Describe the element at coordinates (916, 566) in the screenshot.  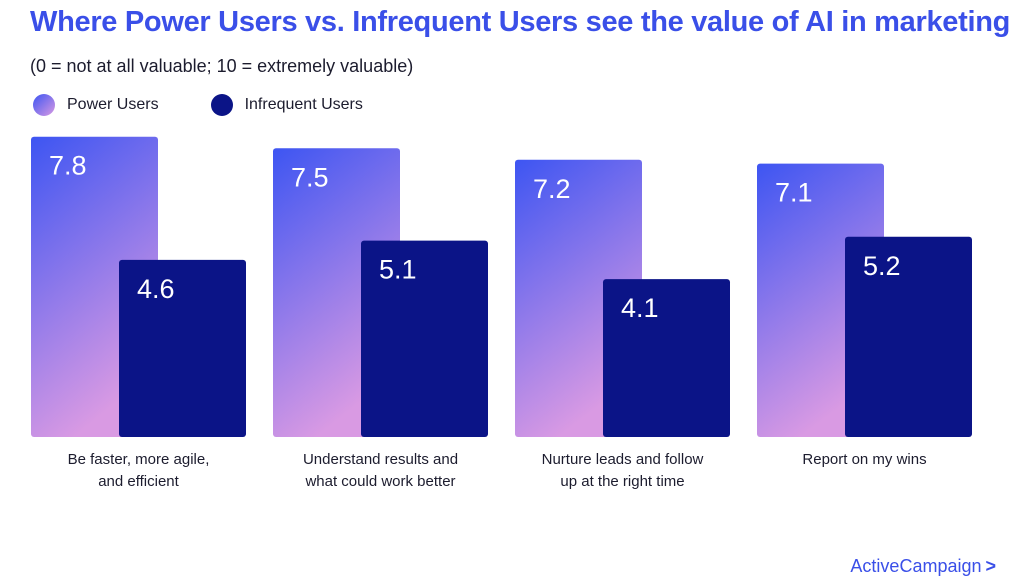
I see `brand-name: ActiveCampaign` at that location.